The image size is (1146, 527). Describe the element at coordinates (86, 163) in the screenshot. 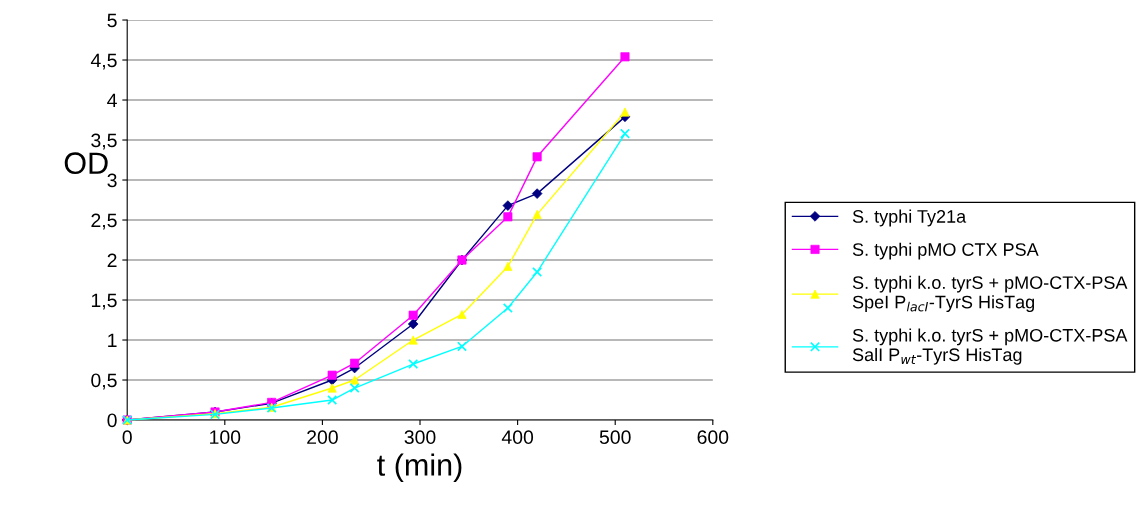

I see `y-axis-title: OD` at that location.